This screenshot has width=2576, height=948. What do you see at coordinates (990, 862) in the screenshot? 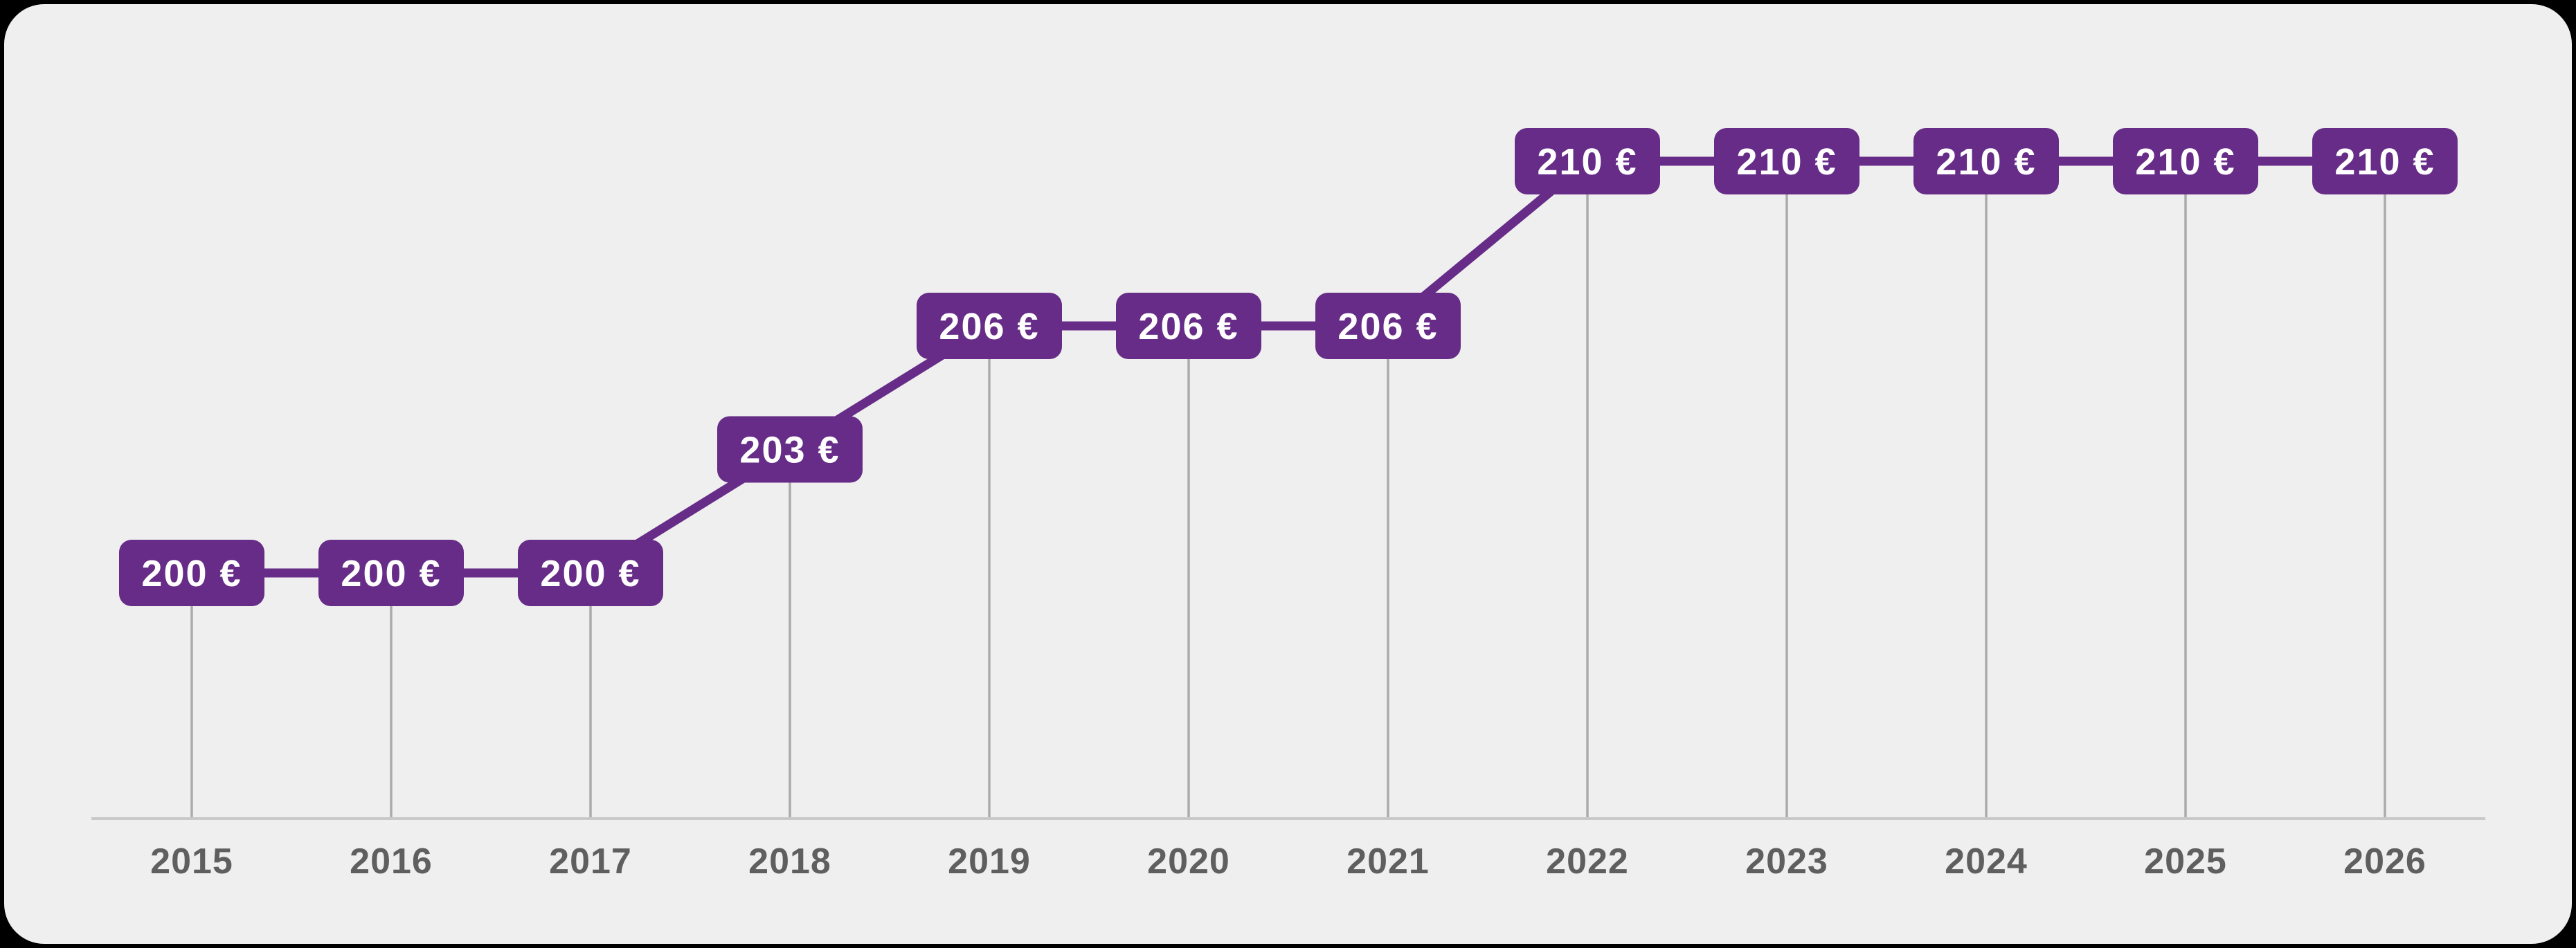
I see `x-tick-label: 2019` at bounding box center [990, 862].